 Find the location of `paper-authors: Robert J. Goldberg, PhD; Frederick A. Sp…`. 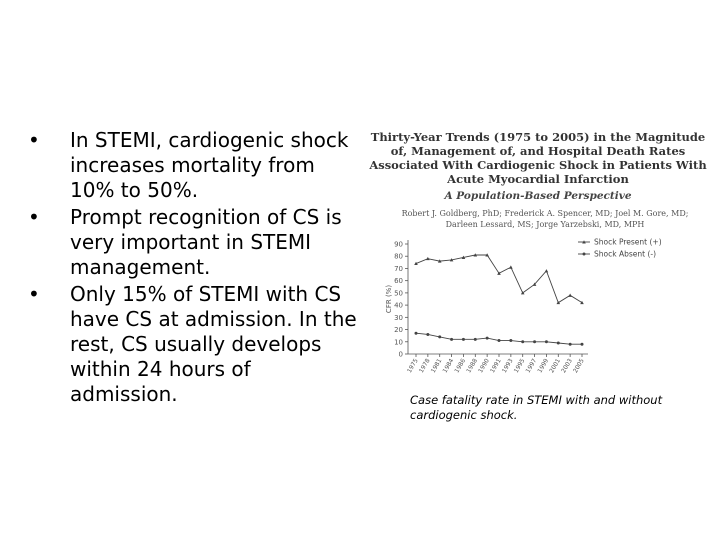

paper-authors: Robert J. Goldberg, PhD; Frederick A. Sp… is located at coordinates (545, 219).